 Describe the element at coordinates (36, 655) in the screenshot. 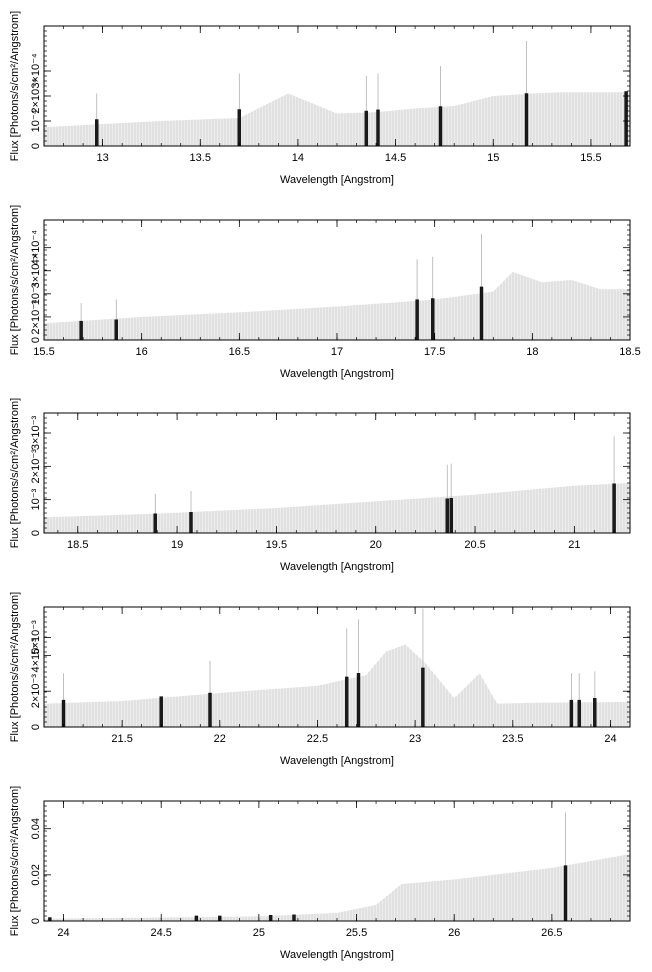

I see `y-tick-label: 4×10⁻³` at that location.